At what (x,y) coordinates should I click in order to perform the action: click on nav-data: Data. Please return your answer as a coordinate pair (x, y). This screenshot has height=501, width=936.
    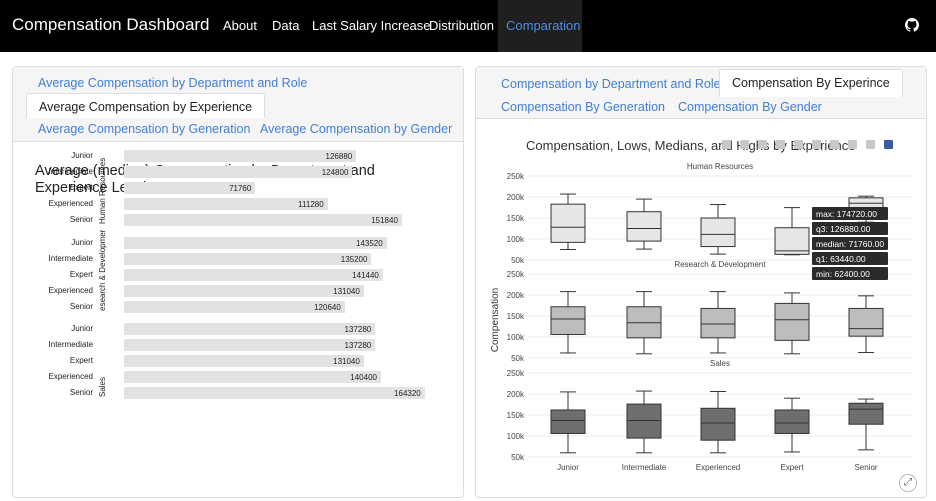
    Looking at the image, I should click on (286, 25).